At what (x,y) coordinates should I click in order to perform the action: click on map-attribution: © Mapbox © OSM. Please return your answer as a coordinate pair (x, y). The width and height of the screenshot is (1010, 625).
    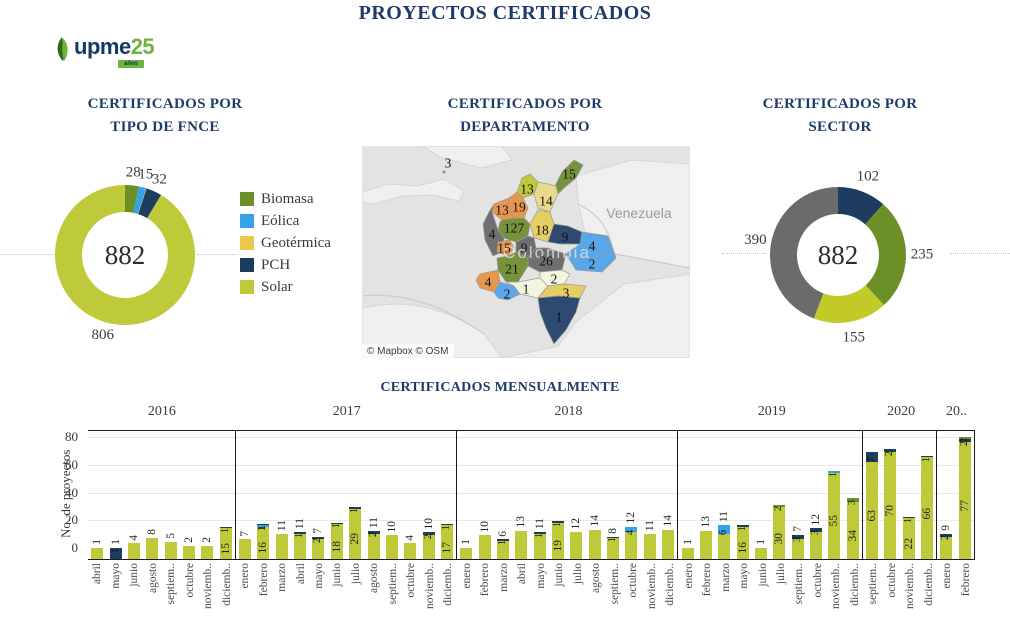
    Looking at the image, I should click on (407, 351).